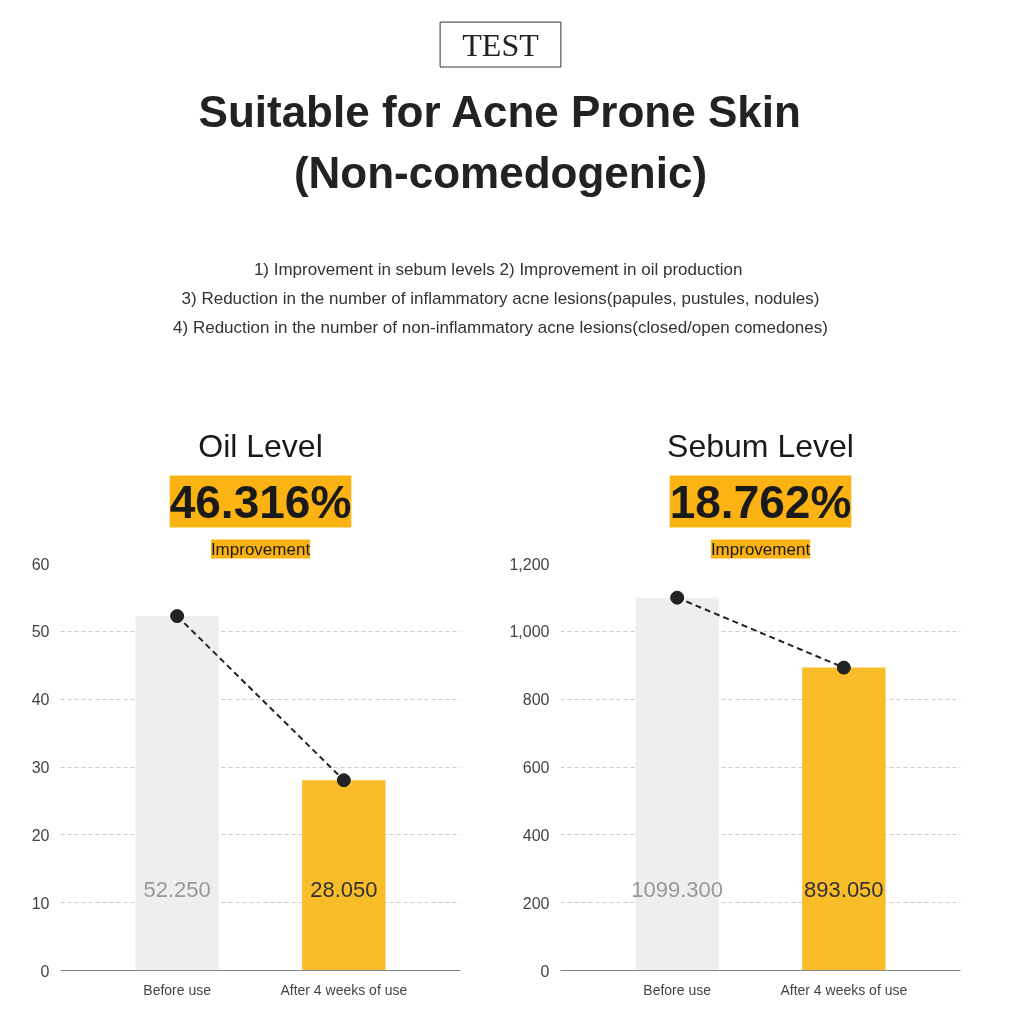 The image size is (1024, 1024). I want to click on y-tick-label: 40, so click(40, 700).